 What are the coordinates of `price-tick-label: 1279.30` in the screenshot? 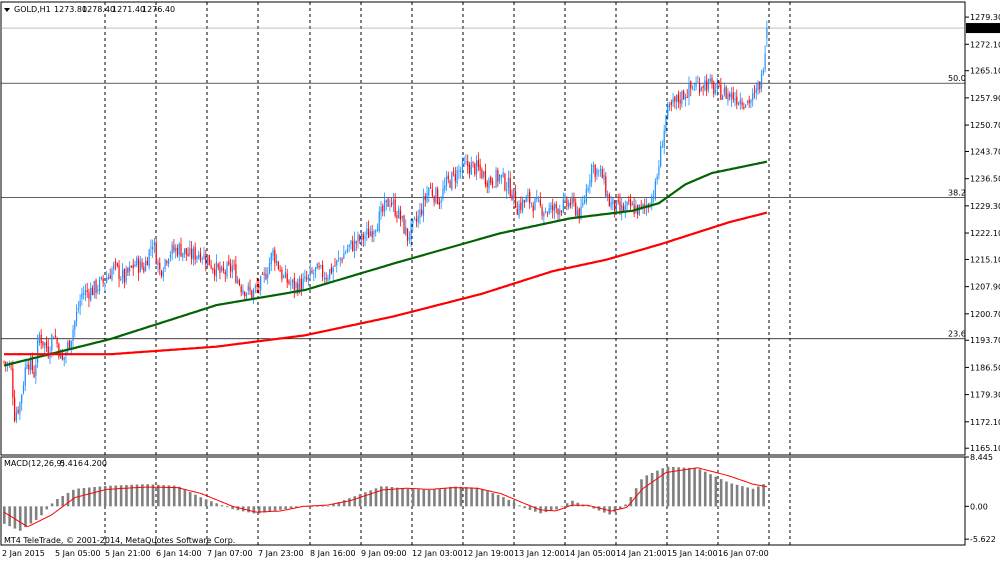 It's located at (985, 17).